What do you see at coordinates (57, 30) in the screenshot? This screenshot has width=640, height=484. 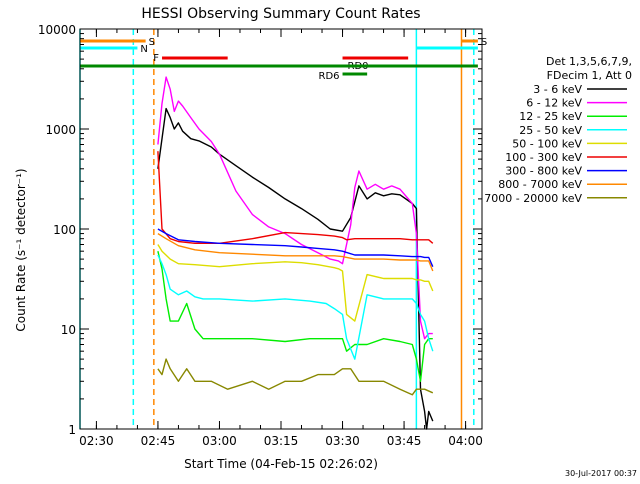 I see `y-tick-label-4: 10000` at bounding box center [57, 30].